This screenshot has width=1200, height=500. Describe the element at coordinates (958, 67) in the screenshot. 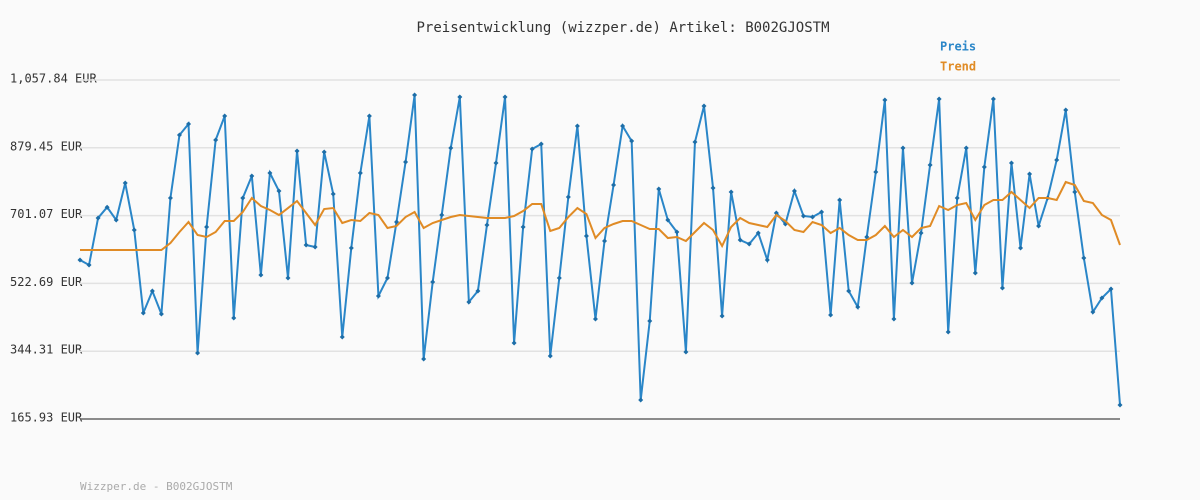

I see `legend-label: Trend` at that location.